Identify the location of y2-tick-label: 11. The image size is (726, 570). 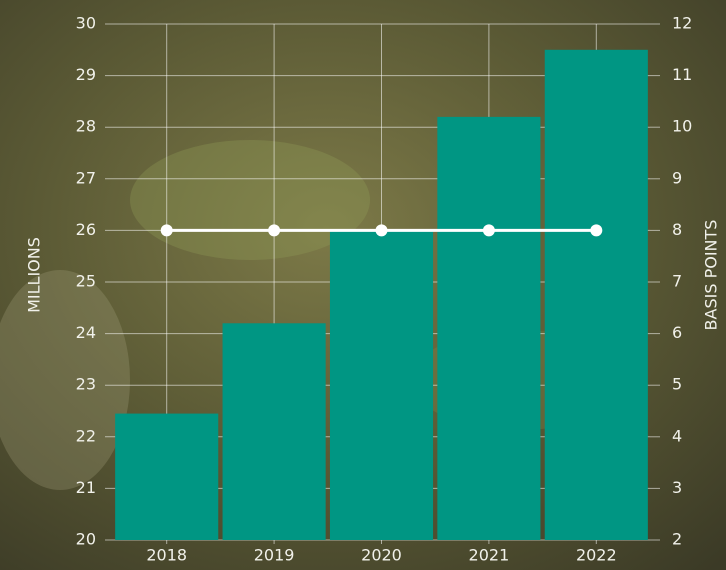
(682, 74).